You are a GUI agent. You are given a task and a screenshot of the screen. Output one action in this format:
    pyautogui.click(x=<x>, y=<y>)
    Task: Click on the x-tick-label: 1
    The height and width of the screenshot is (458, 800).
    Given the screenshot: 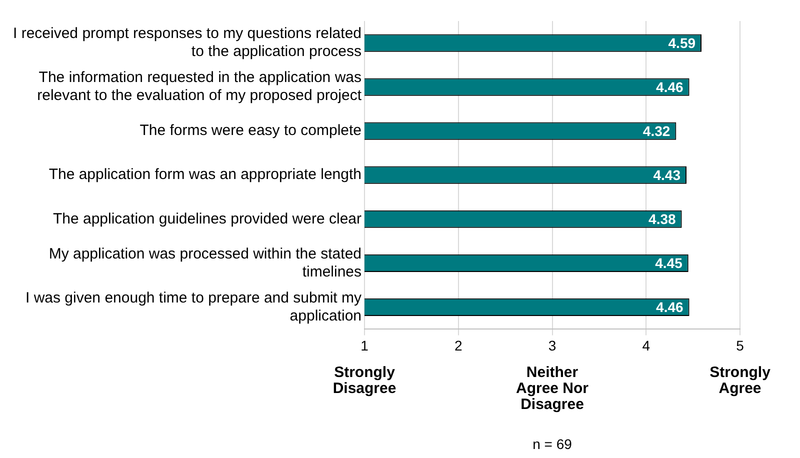 What is the action you would take?
    pyautogui.click(x=364, y=345)
    